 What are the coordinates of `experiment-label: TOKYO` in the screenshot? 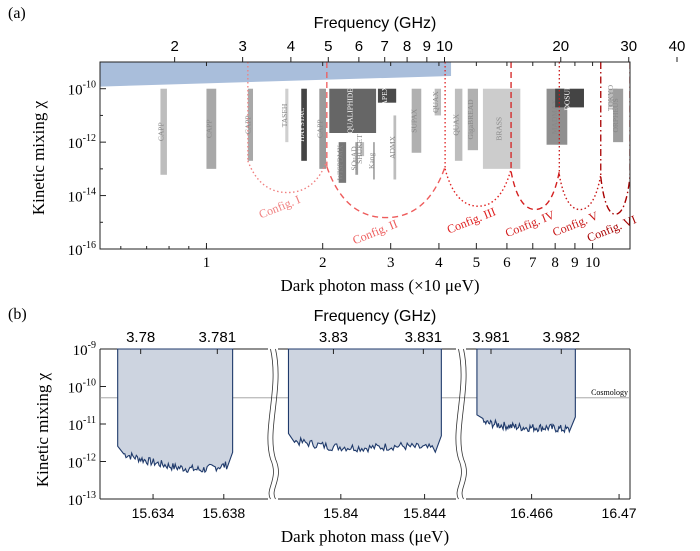 It's located at (610, 97).